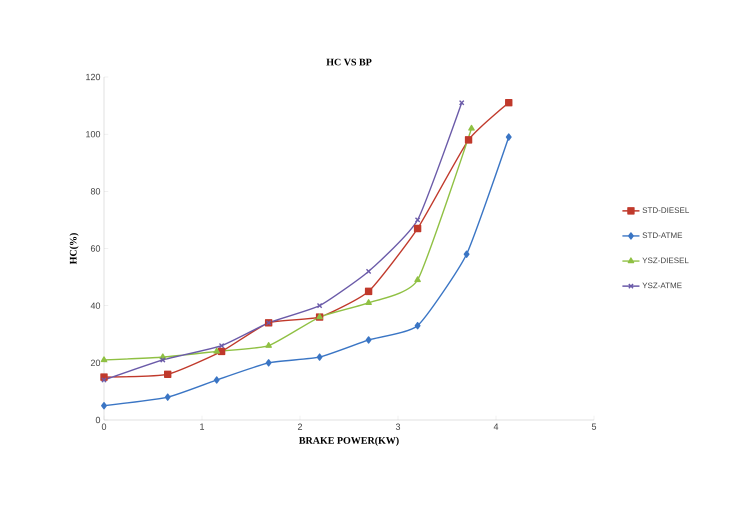 Image resolution: width=755 pixels, height=507 pixels. I want to click on x-tick-label: 1, so click(202, 427).